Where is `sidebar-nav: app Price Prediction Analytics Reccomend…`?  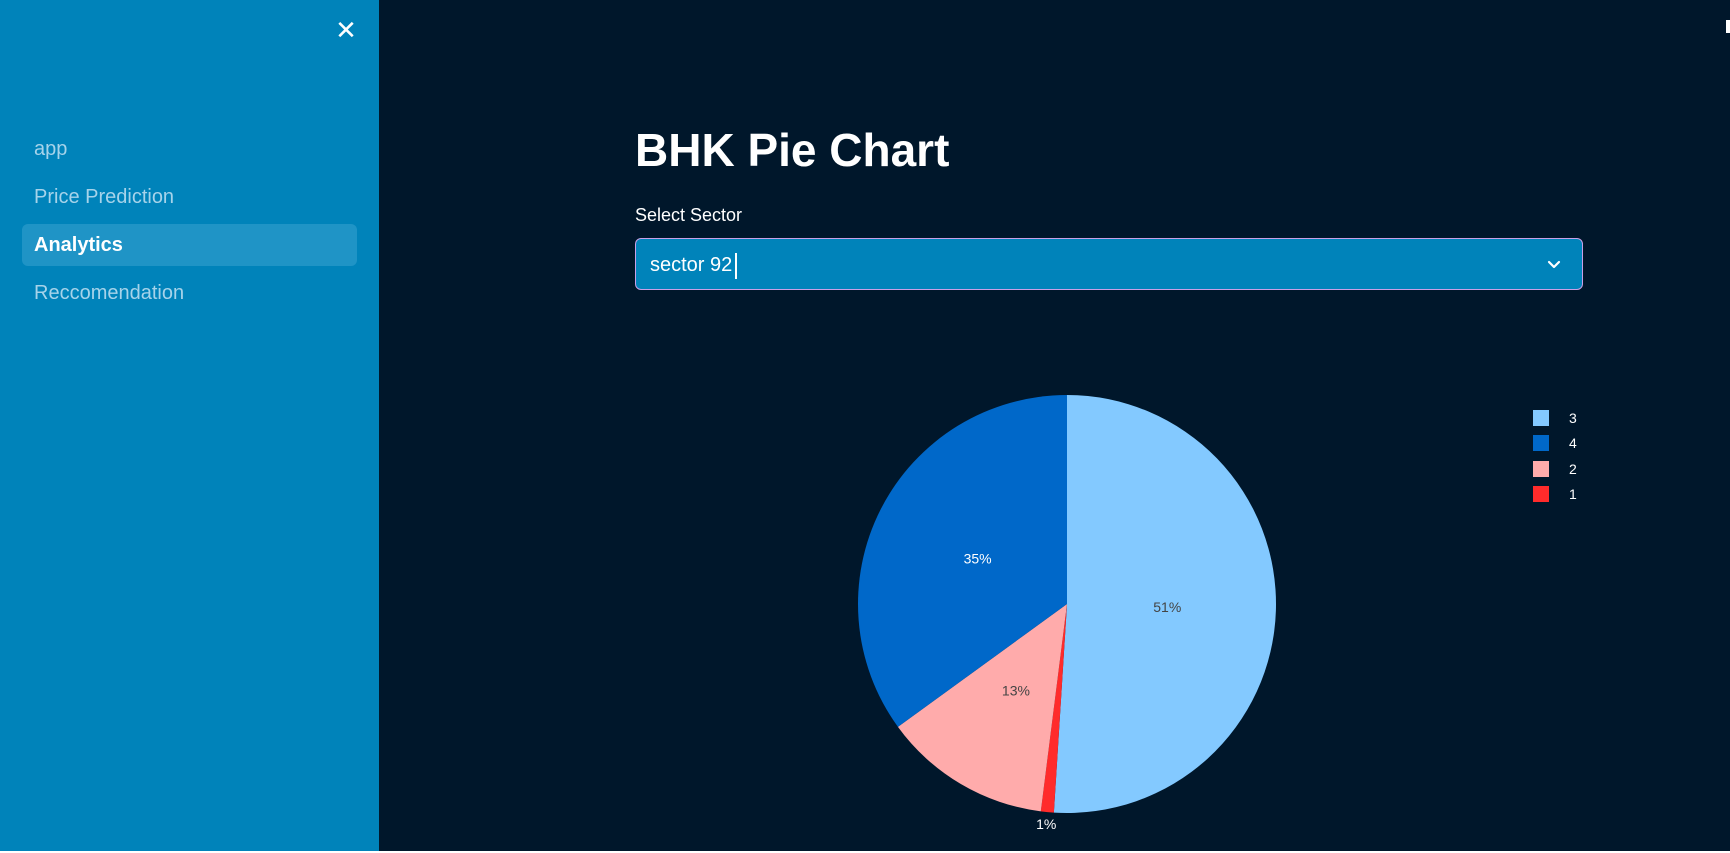
sidebar-nav: app Price Prediction Analytics Reccomend… is located at coordinates (189, 224).